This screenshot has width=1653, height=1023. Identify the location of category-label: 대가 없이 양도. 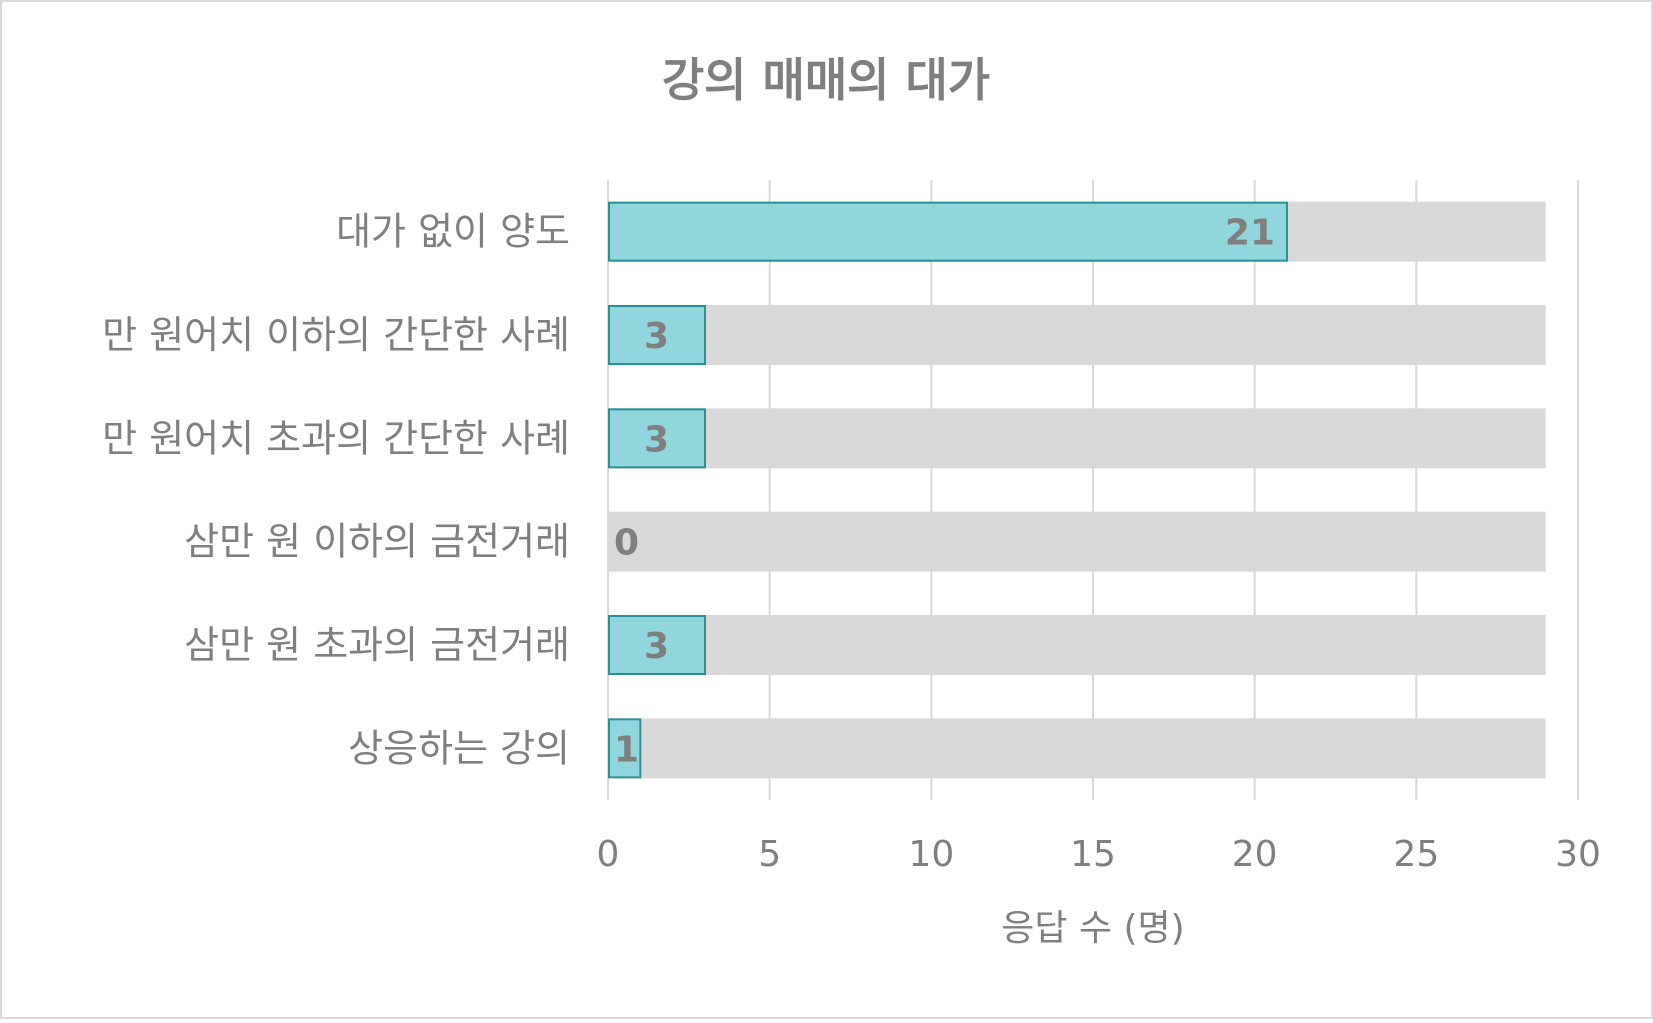
(453, 232).